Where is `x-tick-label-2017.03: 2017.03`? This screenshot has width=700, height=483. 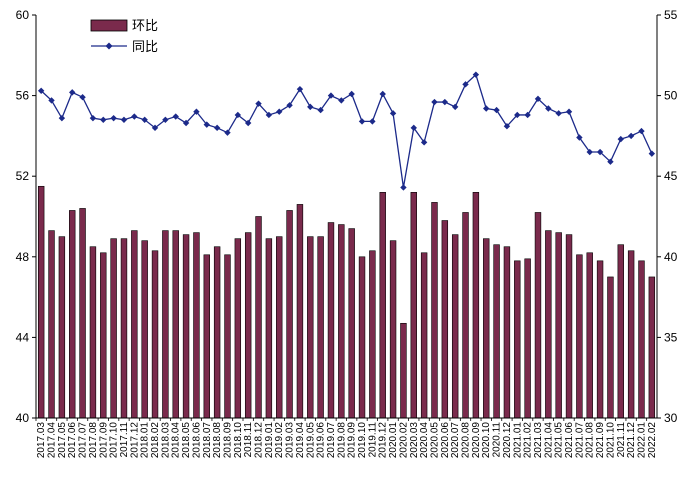 x-tick-label-2017.03: 2017.03 is located at coordinates (41, 440).